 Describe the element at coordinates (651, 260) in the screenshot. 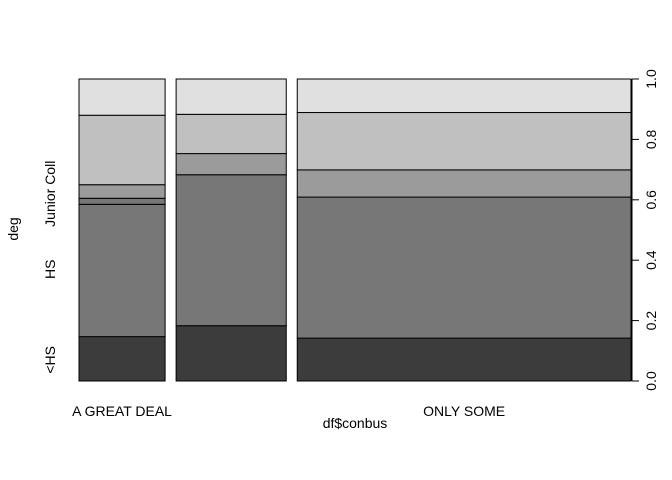

I see `y-tick-label: 0.4` at that location.